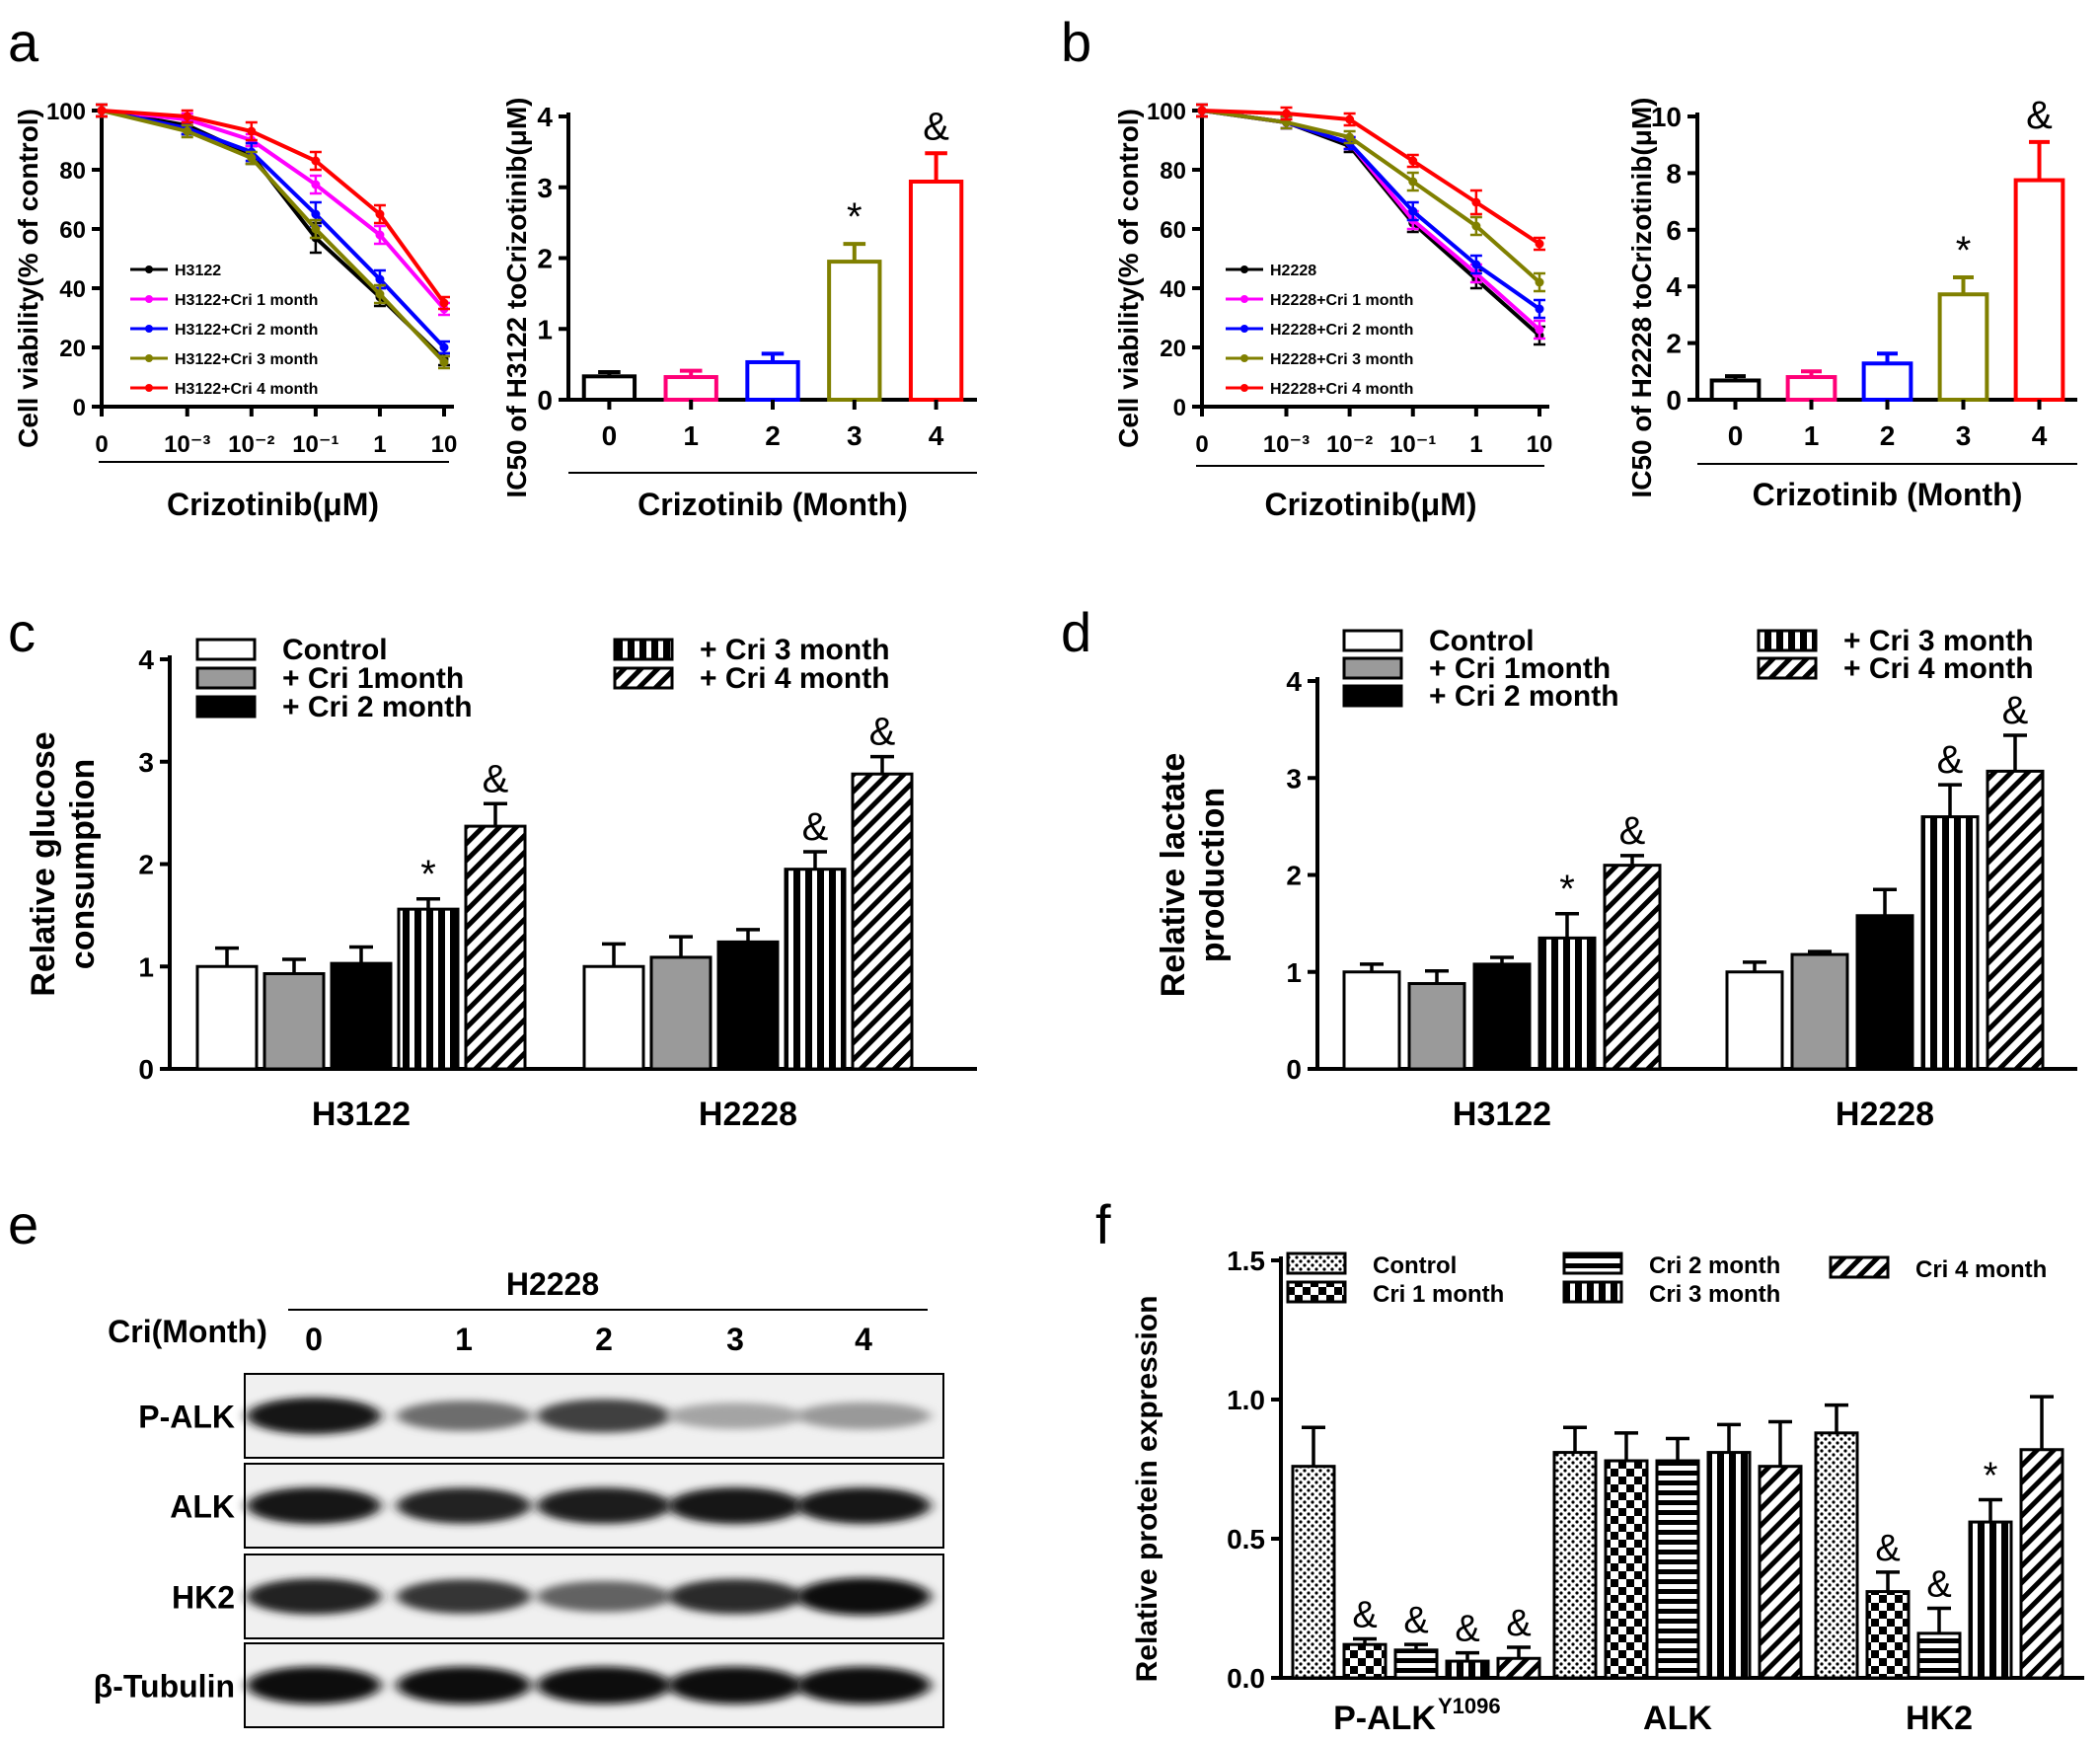 This screenshot has height=1744, width=2100. What do you see at coordinates (545, 259) in the screenshot?
I see `y-tick-label: 2` at bounding box center [545, 259].